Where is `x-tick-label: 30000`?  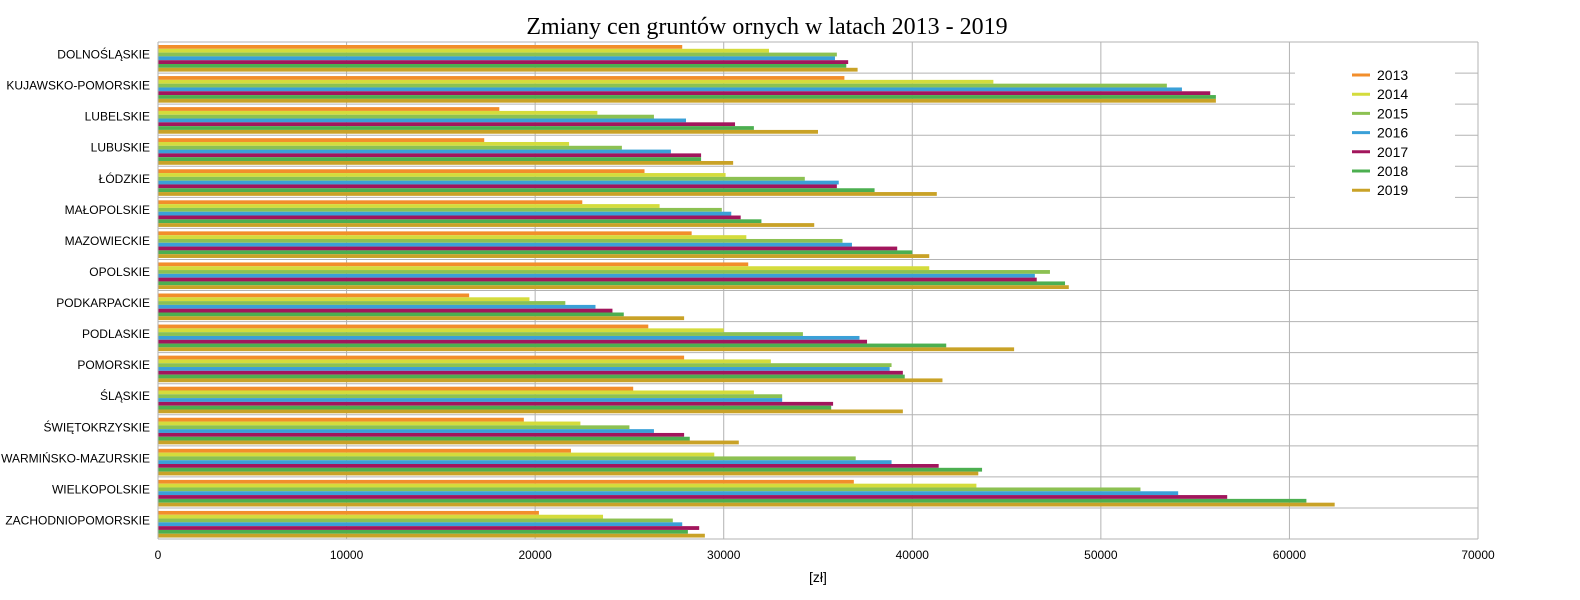
x-tick-label: 30000 is located at coordinates (724, 555).